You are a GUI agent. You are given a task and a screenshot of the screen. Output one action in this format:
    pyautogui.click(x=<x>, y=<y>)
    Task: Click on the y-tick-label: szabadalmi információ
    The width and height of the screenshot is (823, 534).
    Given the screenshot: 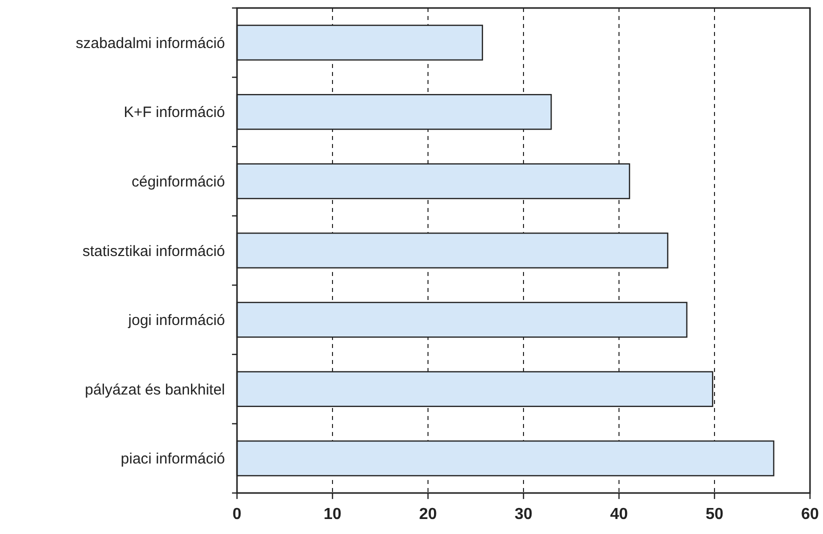 What is the action you would take?
    pyautogui.click(x=150, y=43)
    